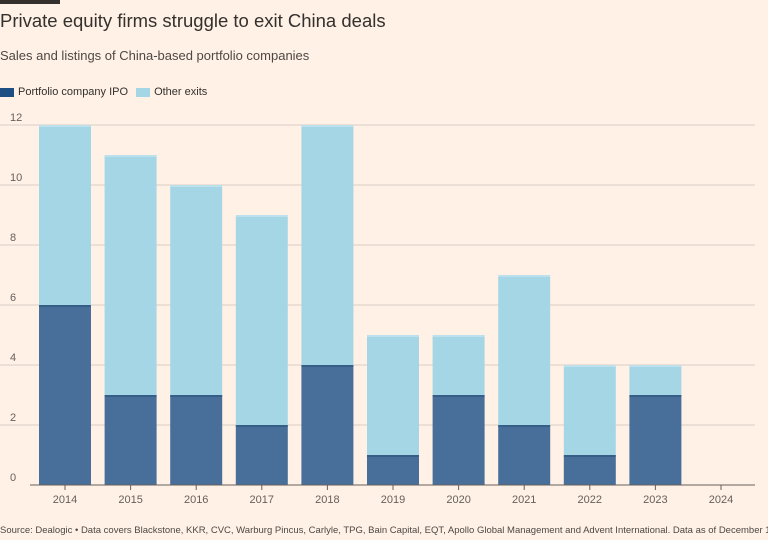 The width and height of the screenshot is (768, 540). What do you see at coordinates (655, 500) in the screenshot?
I see `x-tick-label: 2023` at bounding box center [655, 500].